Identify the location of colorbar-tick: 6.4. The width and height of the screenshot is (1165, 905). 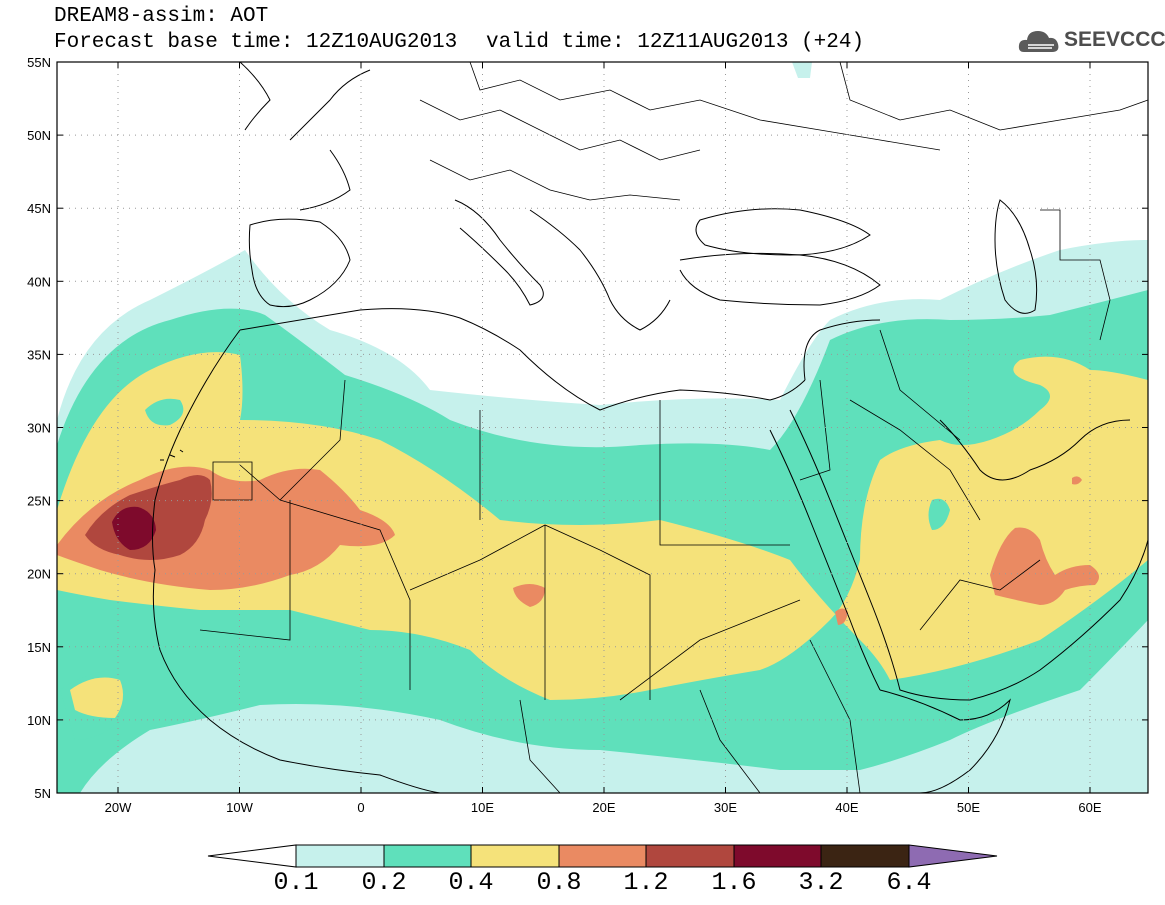
(909, 882).